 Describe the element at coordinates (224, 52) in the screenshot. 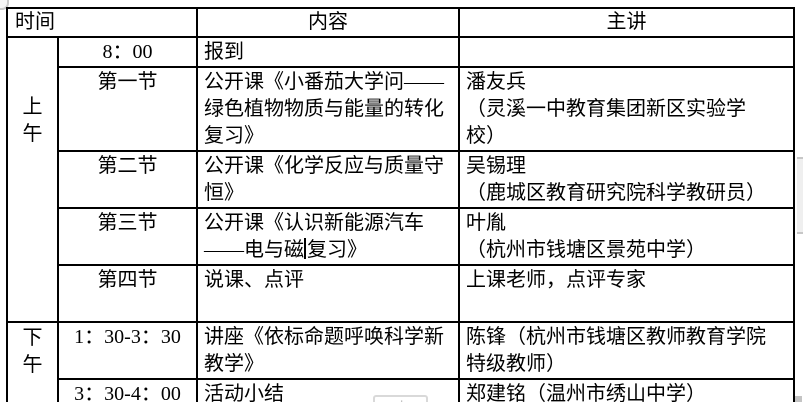

I see `content-text: 报到` at that location.